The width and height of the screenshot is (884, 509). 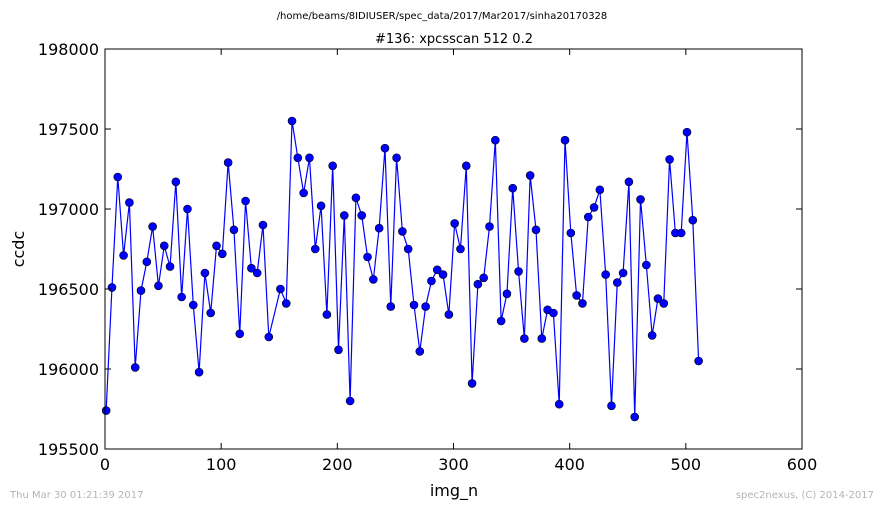 What do you see at coordinates (569, 464) in the screenshot?
I see `x-tick-label: 400` at bounding box center [569, 464].